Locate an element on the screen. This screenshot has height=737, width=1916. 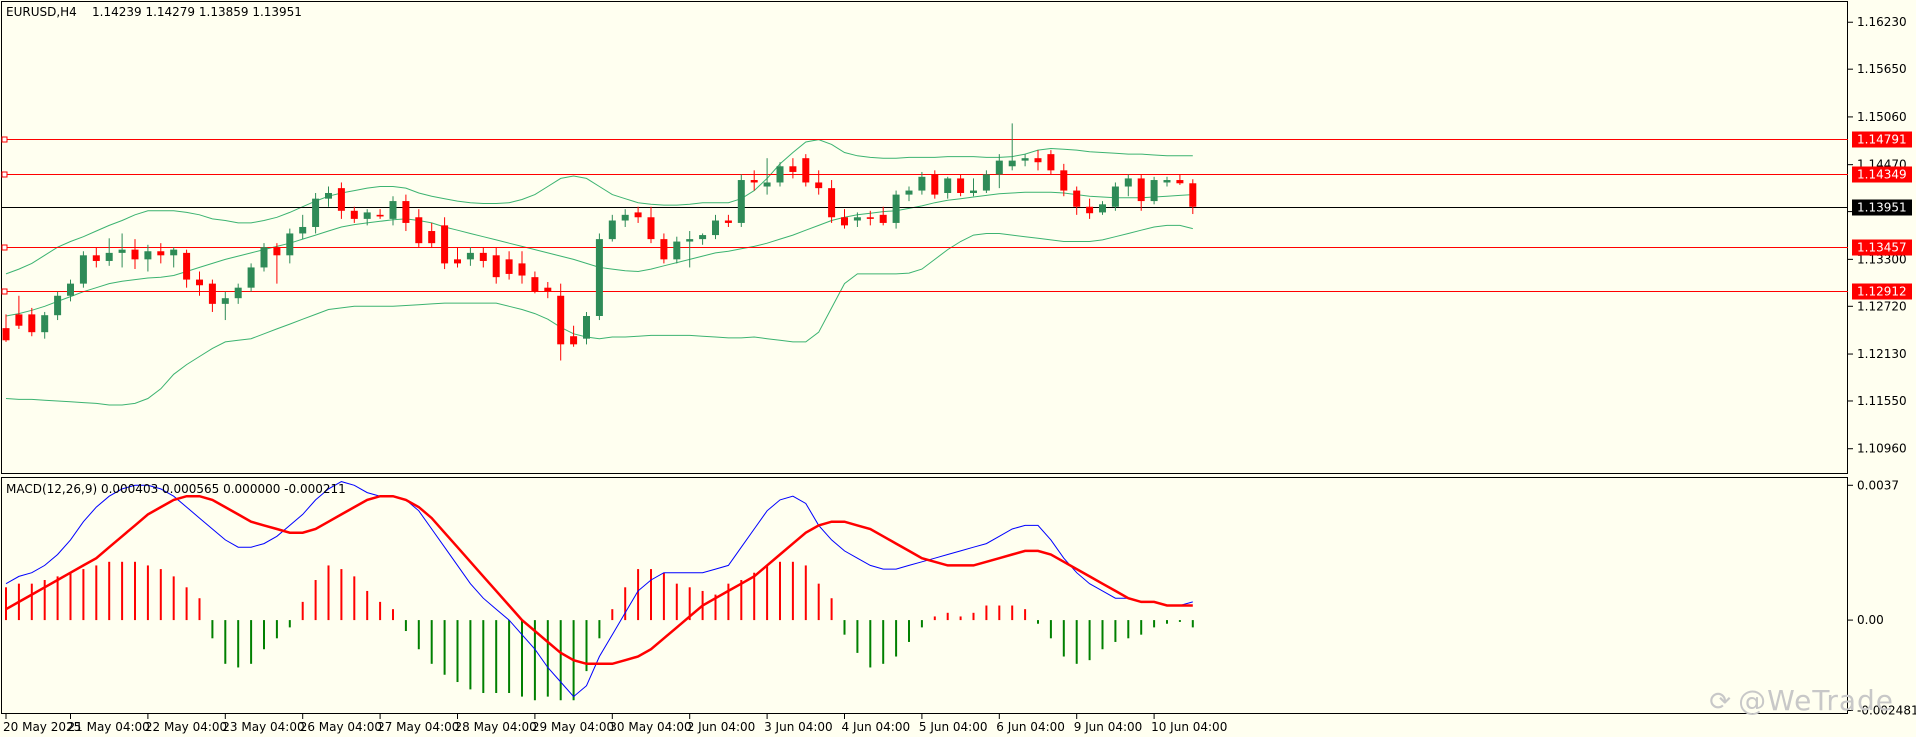
price-tick-label: 1.16230 is located at coordinates (1882, 22).